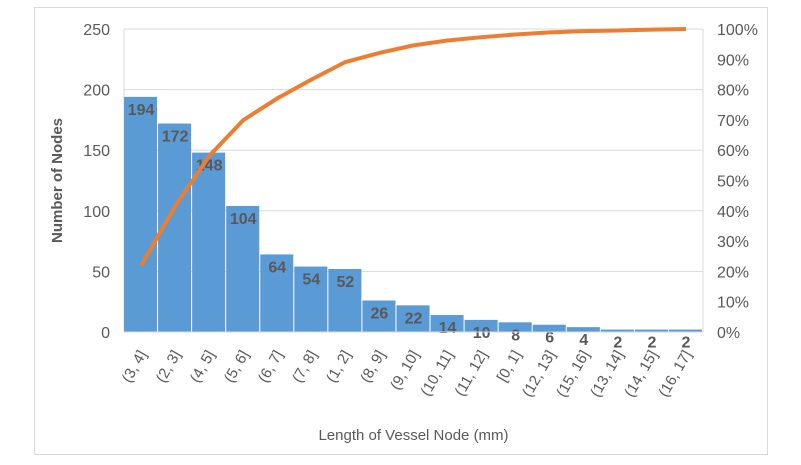 This screenshot has width=801, height=465. Describe the element at coordinates (733, 212) in the screenshot. I see `y2-tick-label: 40%` at that location.